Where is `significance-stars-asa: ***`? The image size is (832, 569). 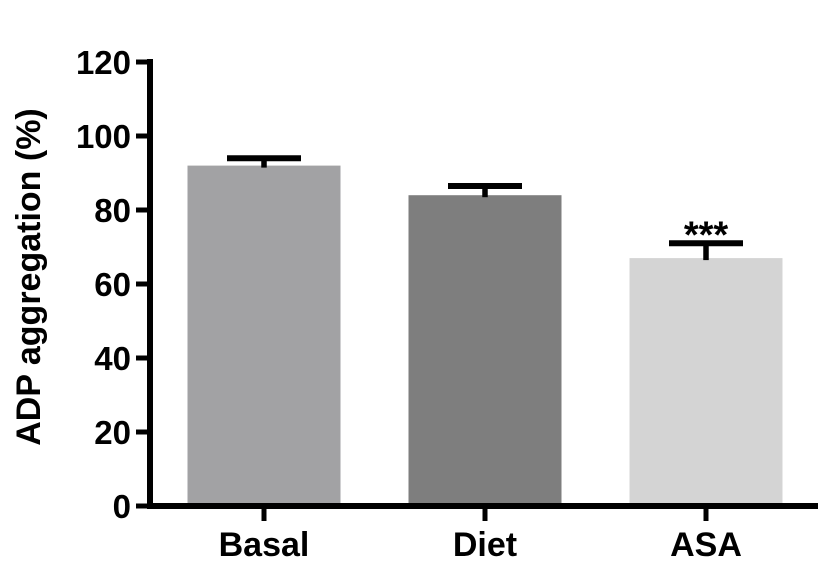
significance-stars-asa: *** is located at coordinates (706, 235).